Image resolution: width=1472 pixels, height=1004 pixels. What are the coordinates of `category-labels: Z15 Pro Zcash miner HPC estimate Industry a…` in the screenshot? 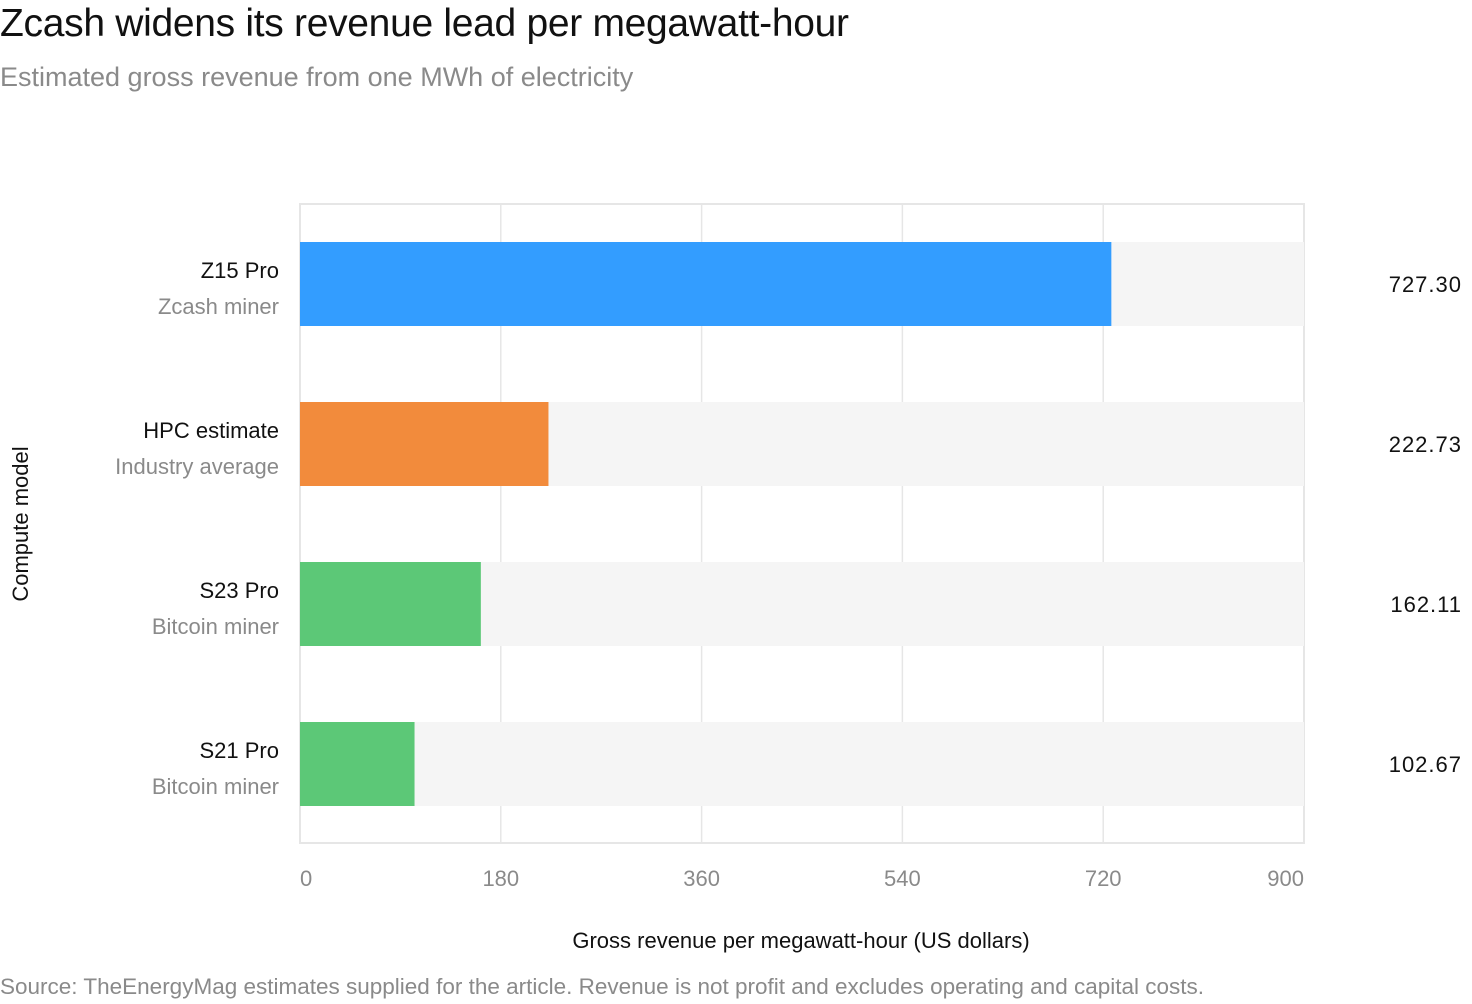 It's located at (197, 528).